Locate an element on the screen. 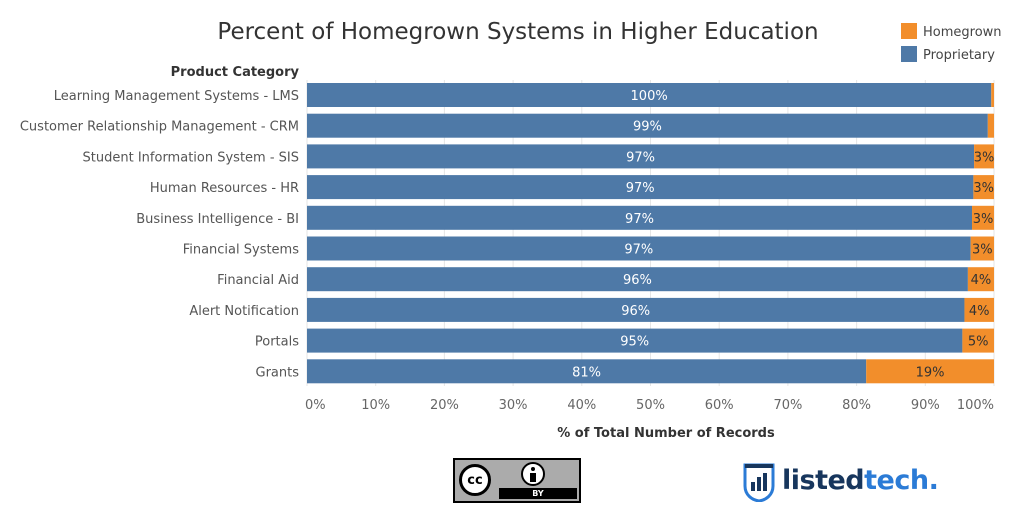 The image size is (1024, 520). x-tick-labels: 0% 10% 20% 30% 40% 50% 60% 70% 80% 90% 100% is located at coordinates (649, 405).